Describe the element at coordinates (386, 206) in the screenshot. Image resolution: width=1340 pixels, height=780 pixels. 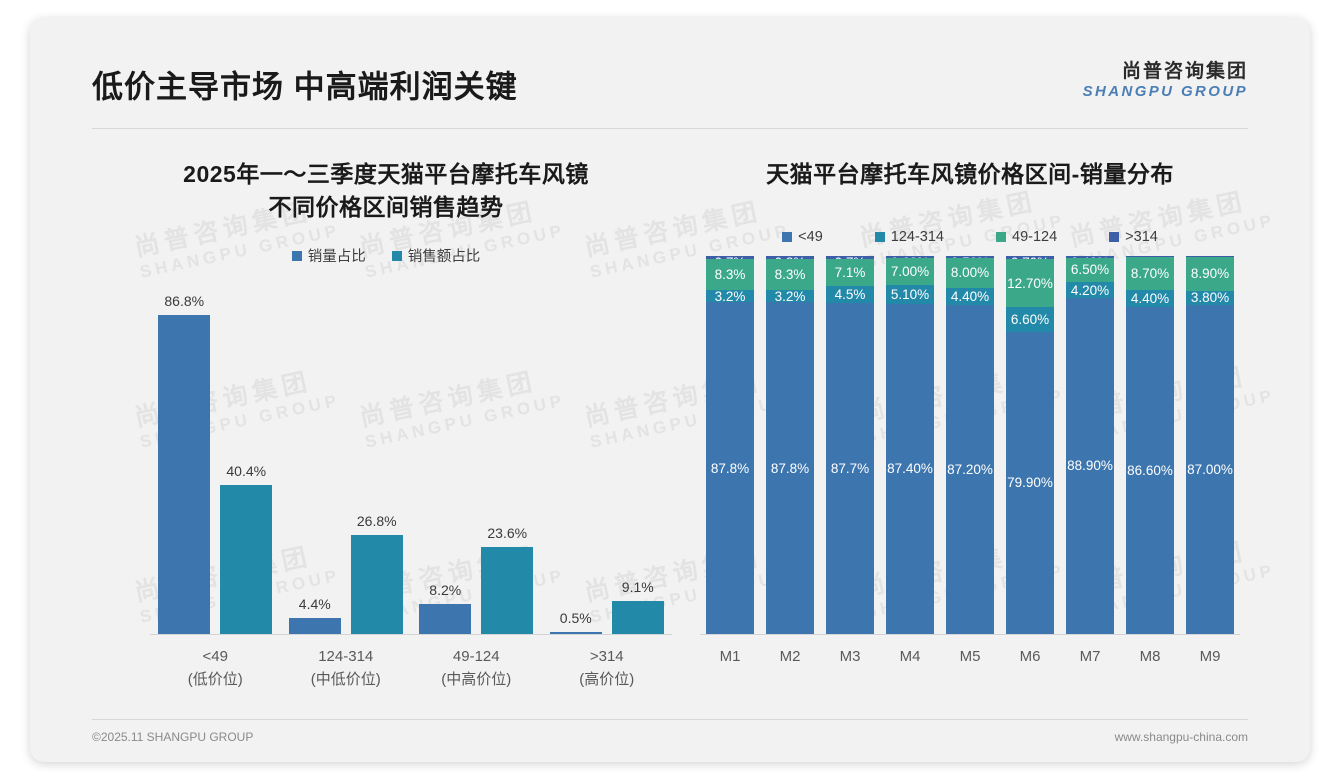
I see `left-chart-title-line2: 不同价格区间销售趋势` at that location.